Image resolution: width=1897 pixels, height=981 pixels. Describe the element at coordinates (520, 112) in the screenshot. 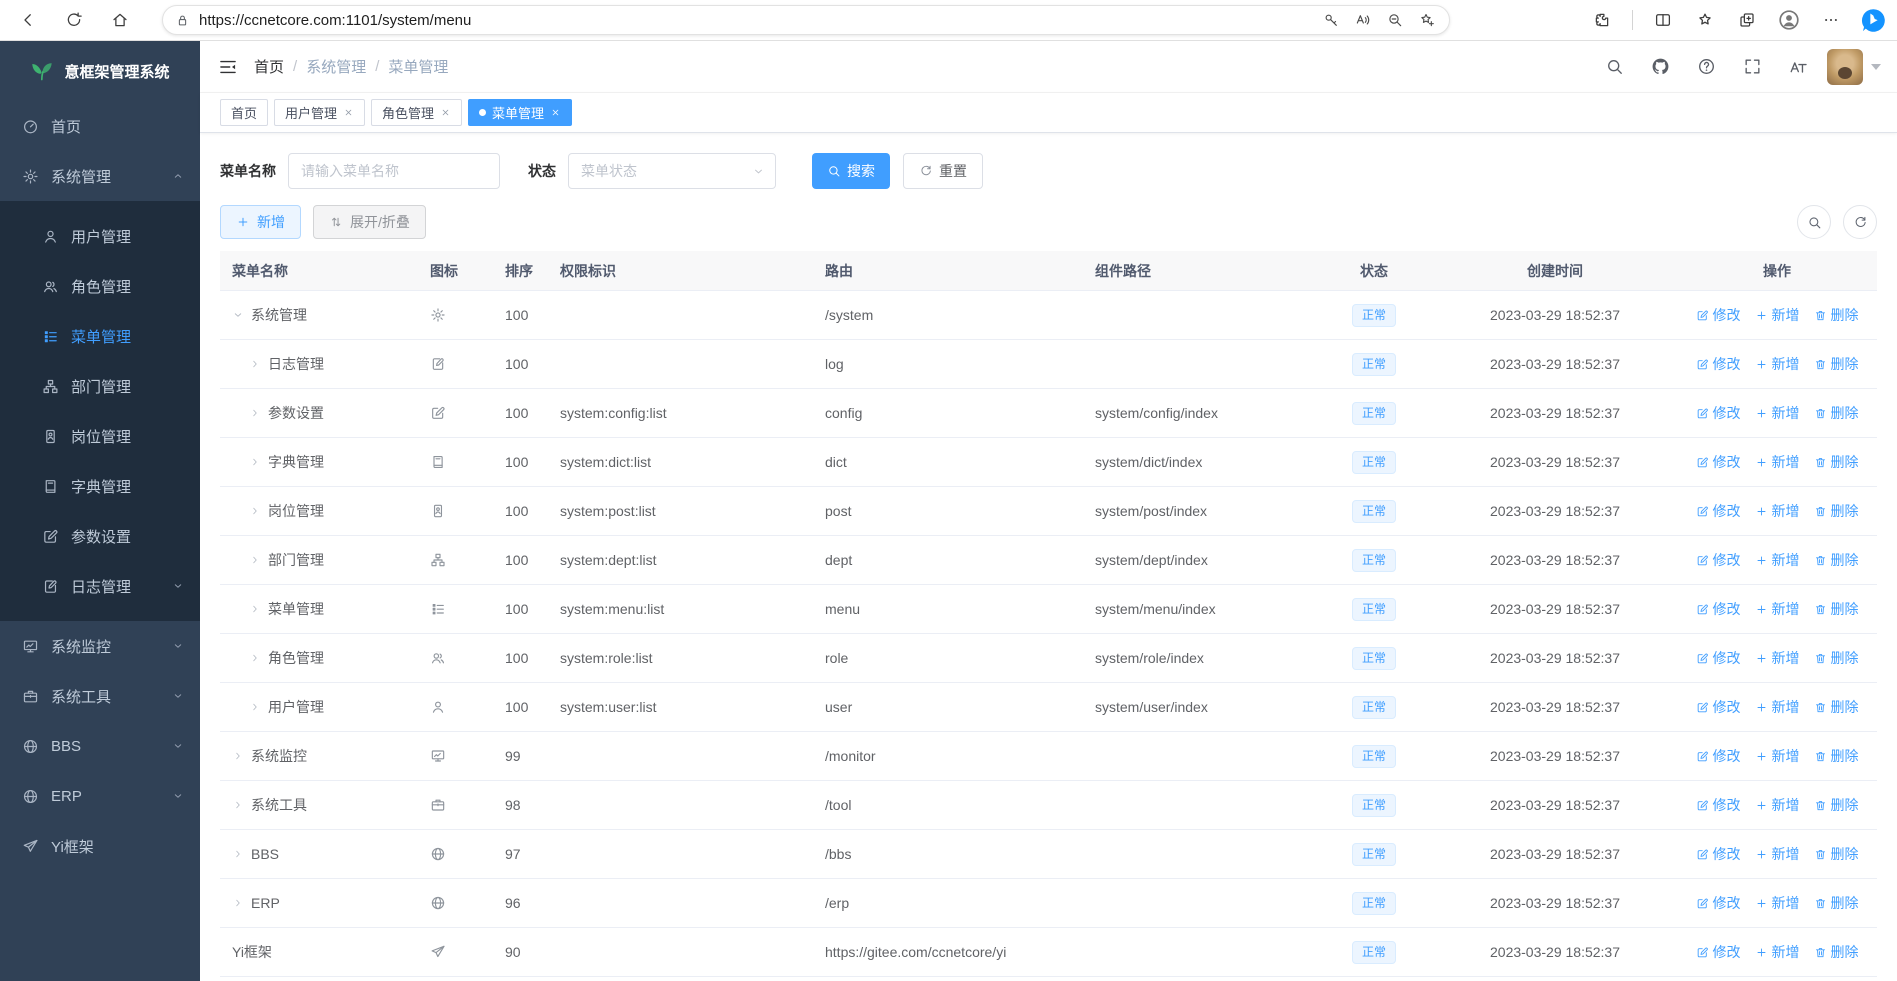

I see `tab-菜单管理: 菜单管理` at that location.